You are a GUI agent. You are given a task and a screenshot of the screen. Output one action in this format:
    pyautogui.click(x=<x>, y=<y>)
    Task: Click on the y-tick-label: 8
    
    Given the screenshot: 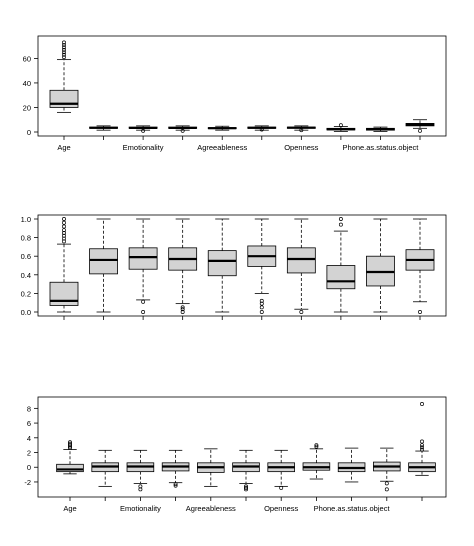 What is the action you would take?
    pyautogui.click(x=29, y=408)
    